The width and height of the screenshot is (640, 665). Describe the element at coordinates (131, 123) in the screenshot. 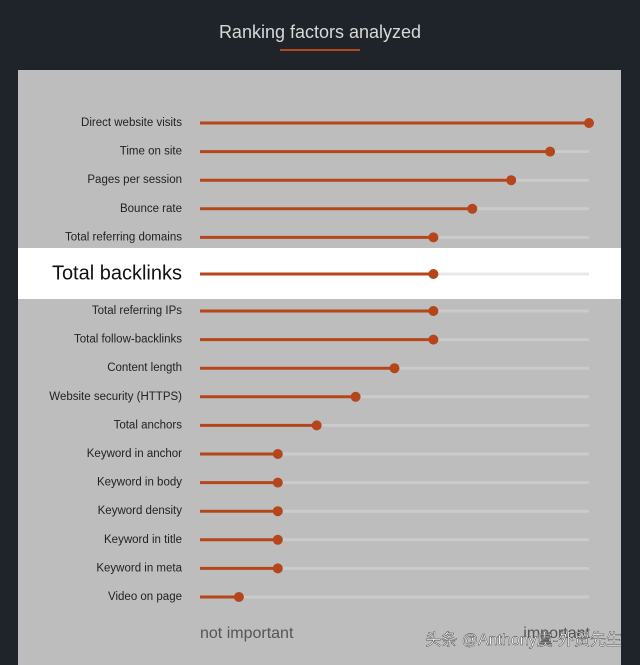

I see `category-label: Direct website visits` at that location.